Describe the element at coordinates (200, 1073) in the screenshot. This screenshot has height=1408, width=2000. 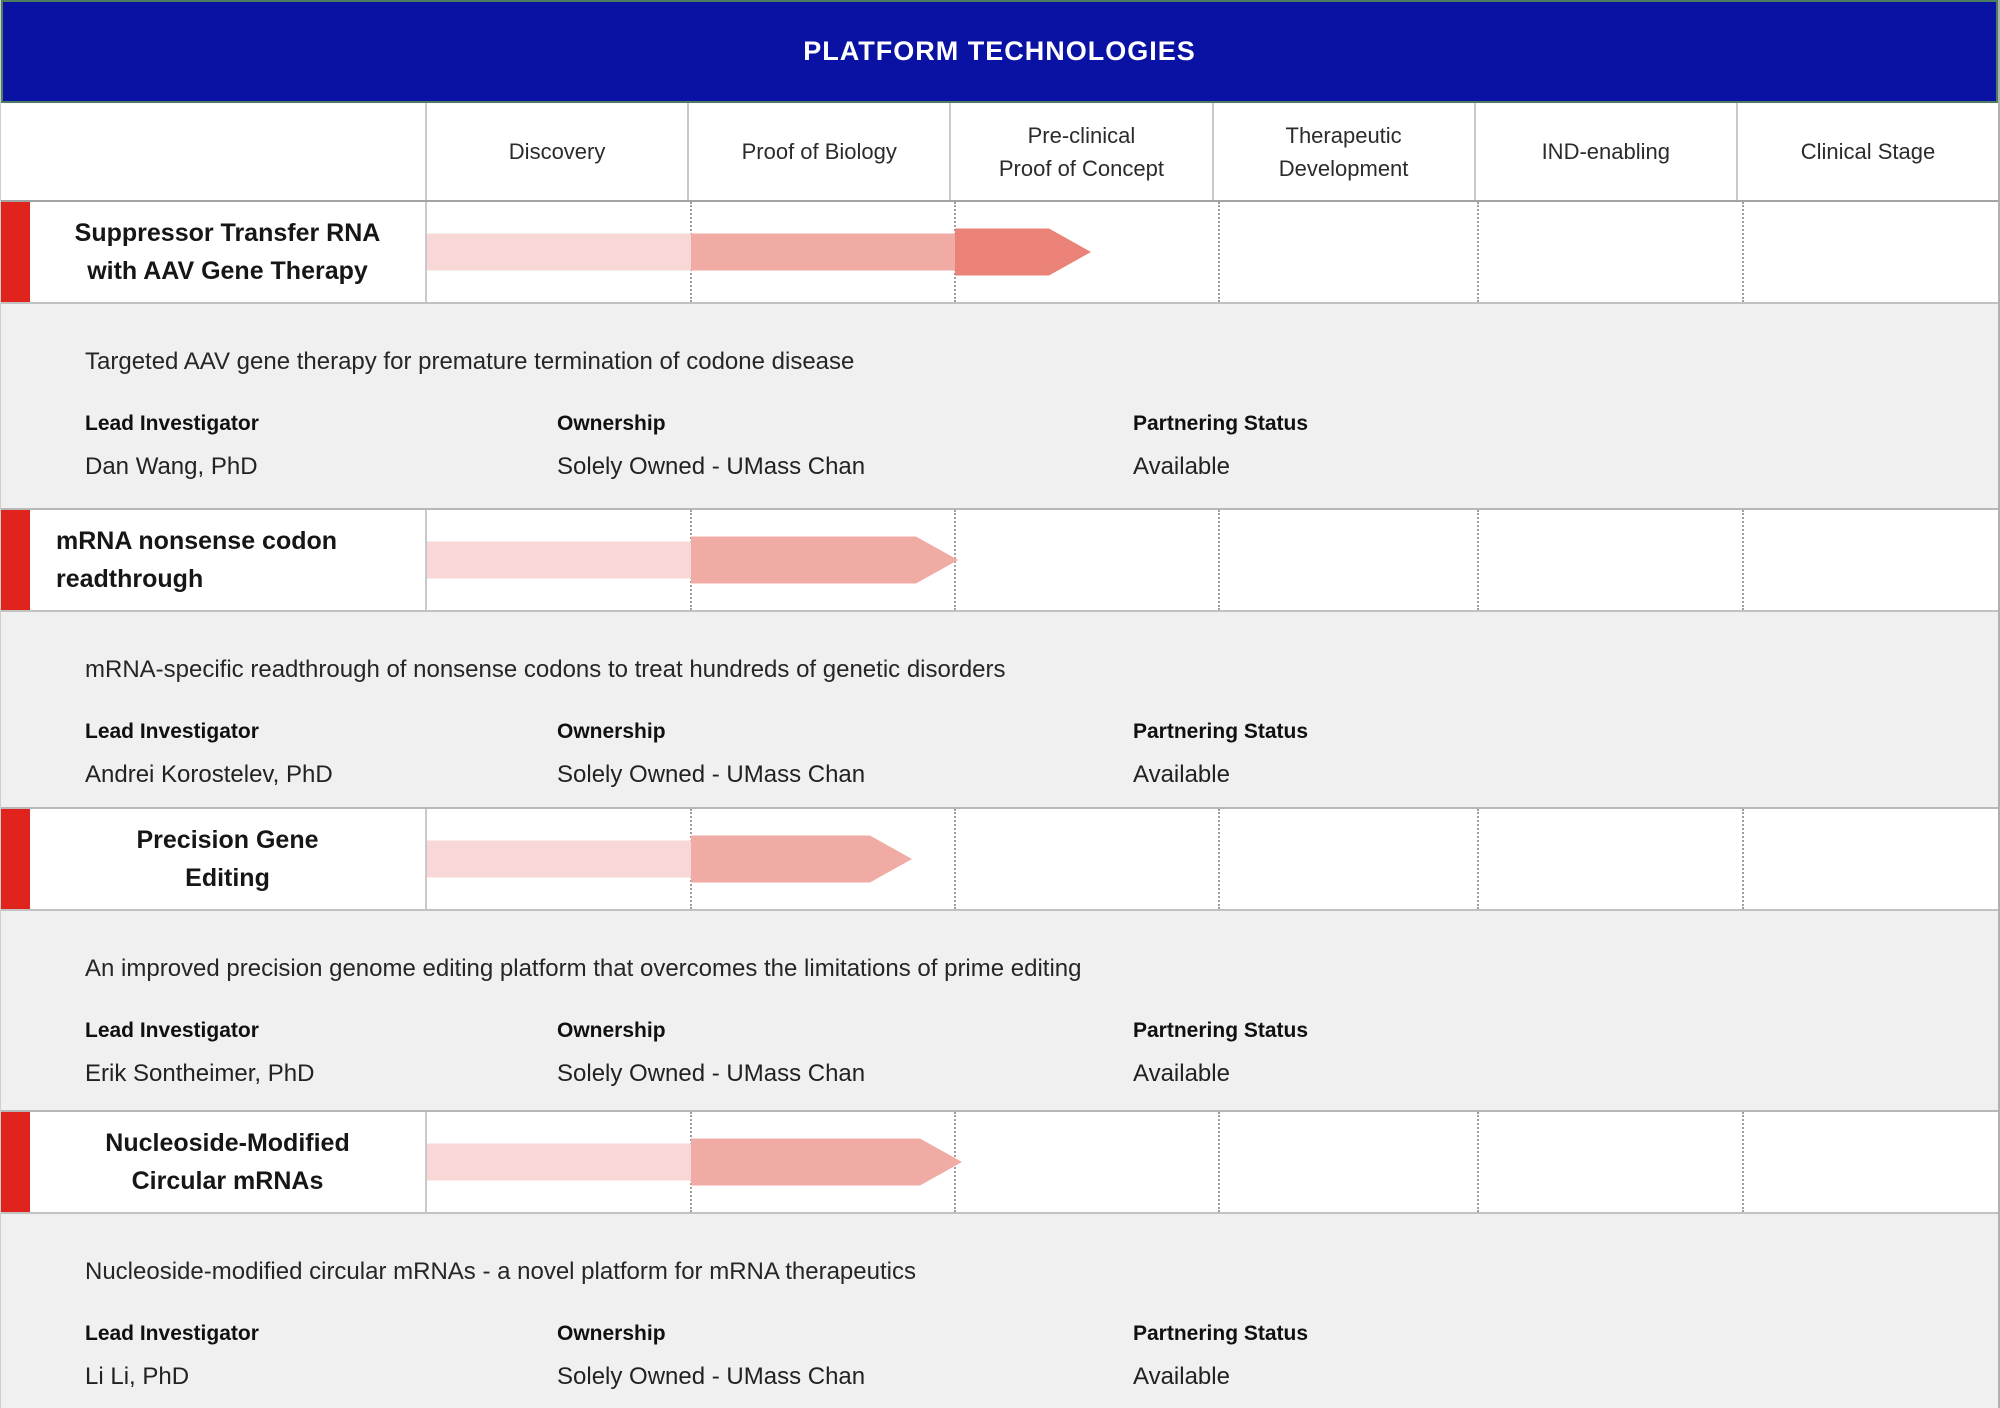
I see `lead-investigator-value: Erik Sontheimer, PhD` at that location.